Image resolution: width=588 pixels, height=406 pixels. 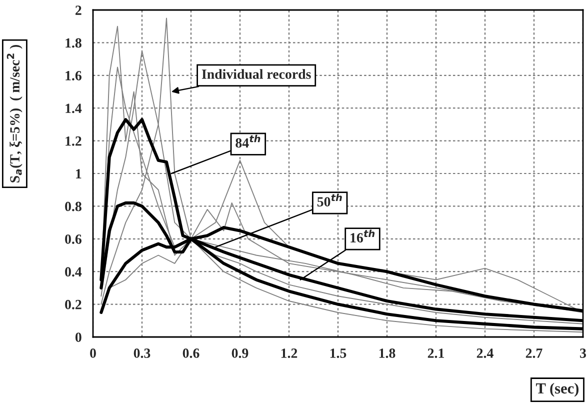 What do you see at coordinates (78, 337) in the screenshot?
I see `y-tick-label: 0` at bounding box center [78, 337].